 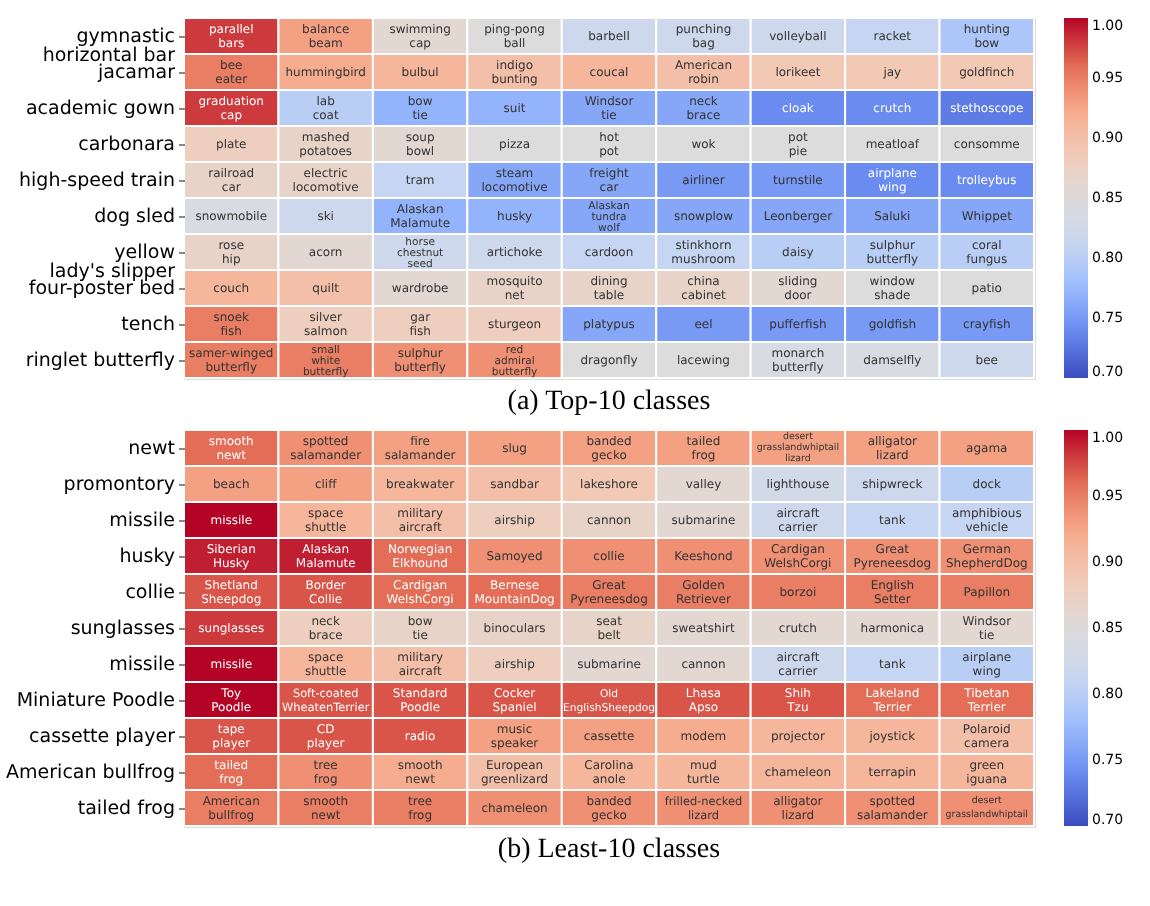 I want to click on y-tick-label: four-poster bed, so click(x=101, y=289).